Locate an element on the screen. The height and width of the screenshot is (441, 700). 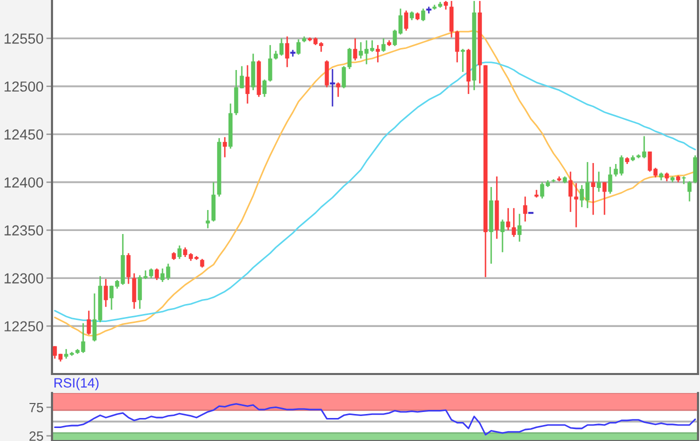
chart-title: RSI(14) is located at coordinates (76, 384).